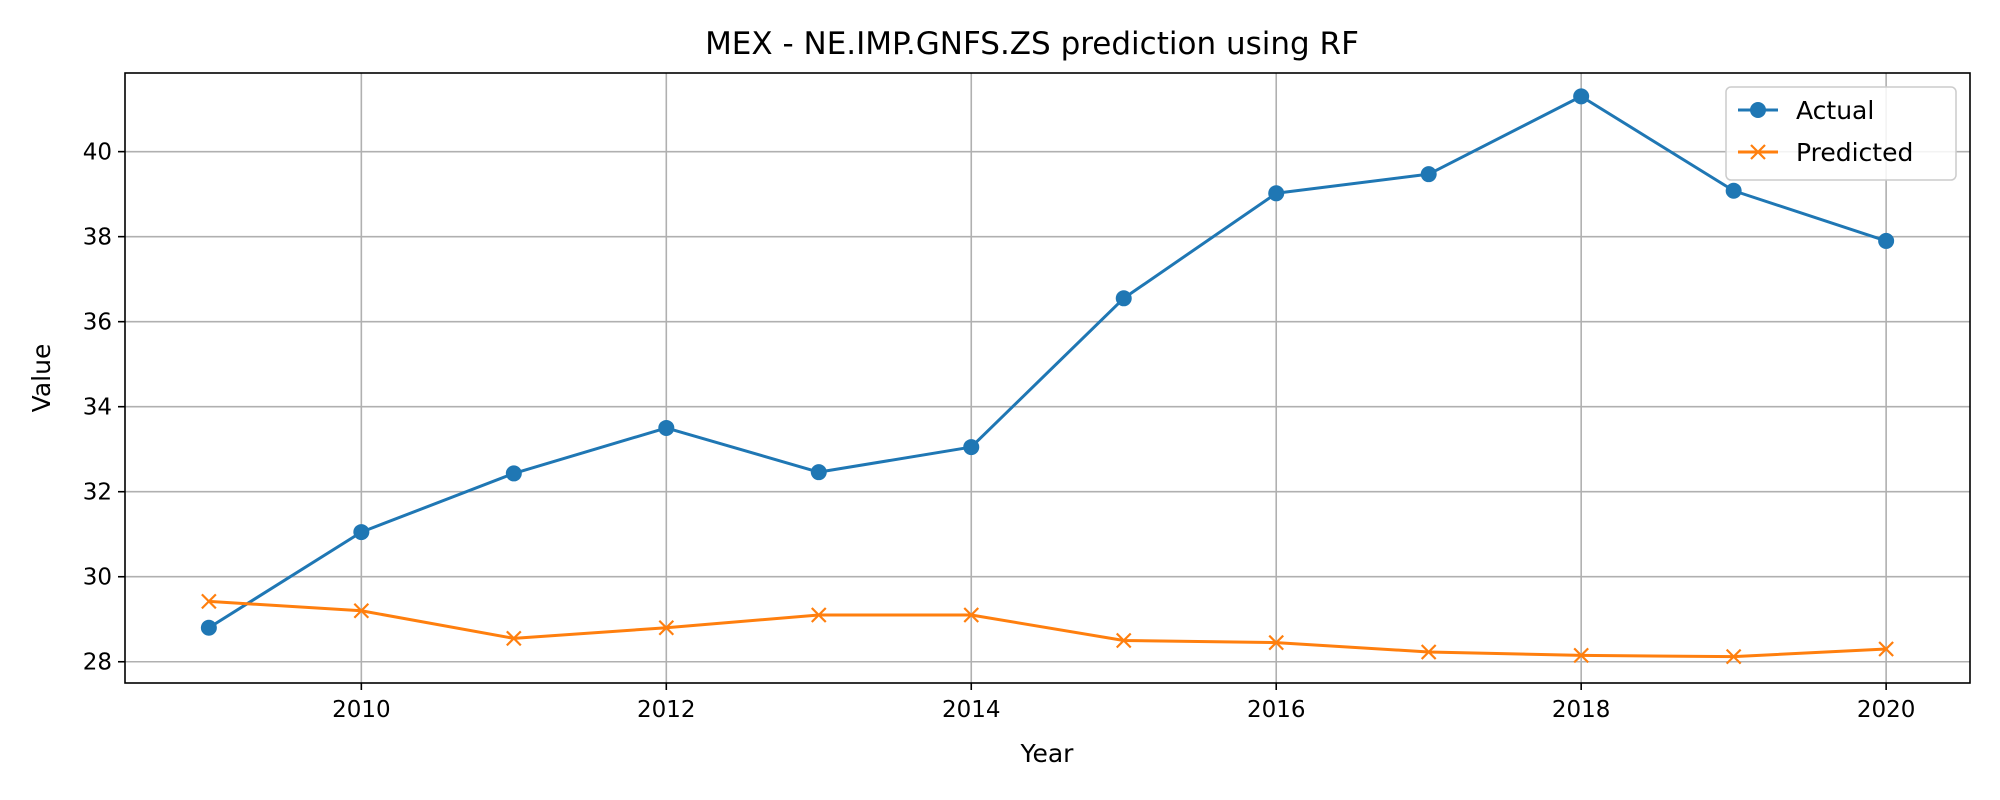 This screenshot has height=800, width=2000. Describe the element at coordinates (41, 378) in the screenshot. I see `y-axis-label: Value` at that location.